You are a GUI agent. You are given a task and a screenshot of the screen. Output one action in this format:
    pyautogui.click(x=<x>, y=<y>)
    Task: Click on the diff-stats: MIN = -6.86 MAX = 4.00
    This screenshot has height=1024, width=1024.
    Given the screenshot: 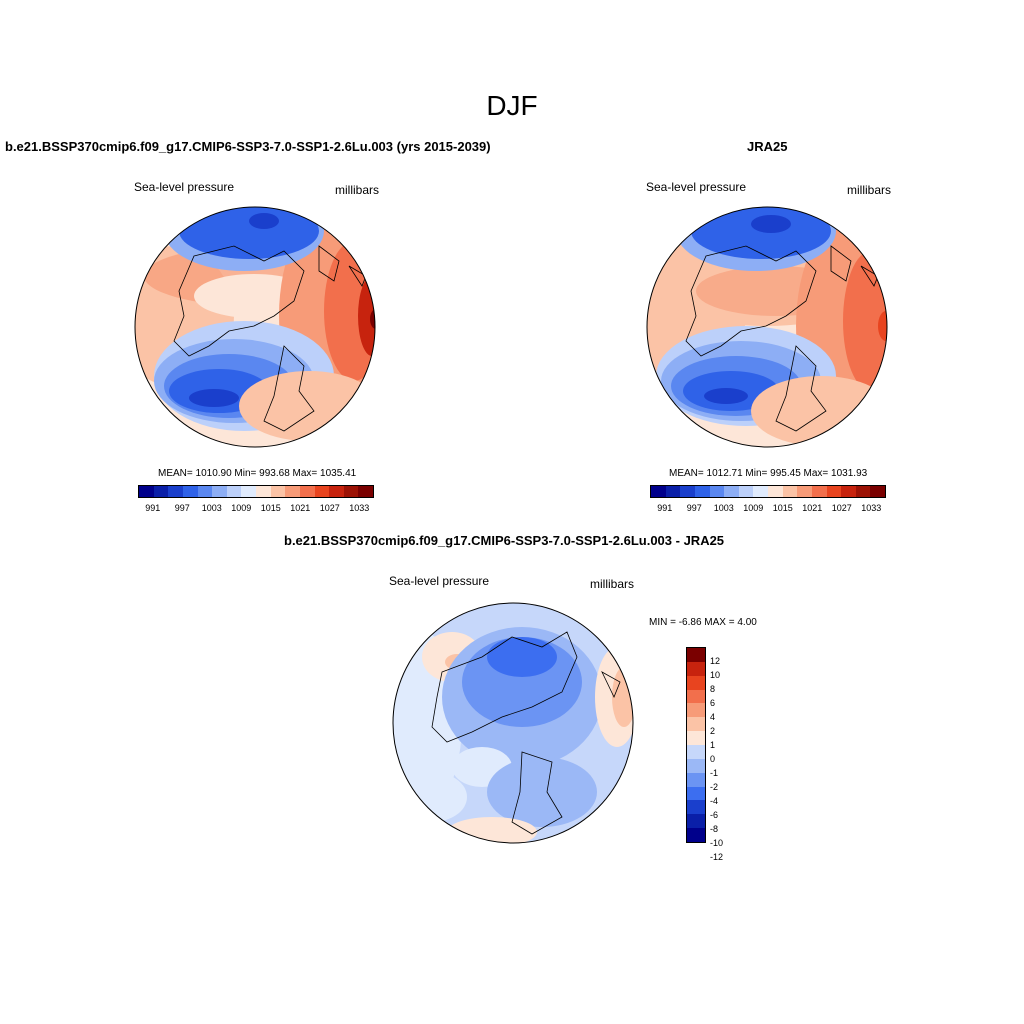 What is the action you would take?
    pyautogui.click(x=703, y=622)
    